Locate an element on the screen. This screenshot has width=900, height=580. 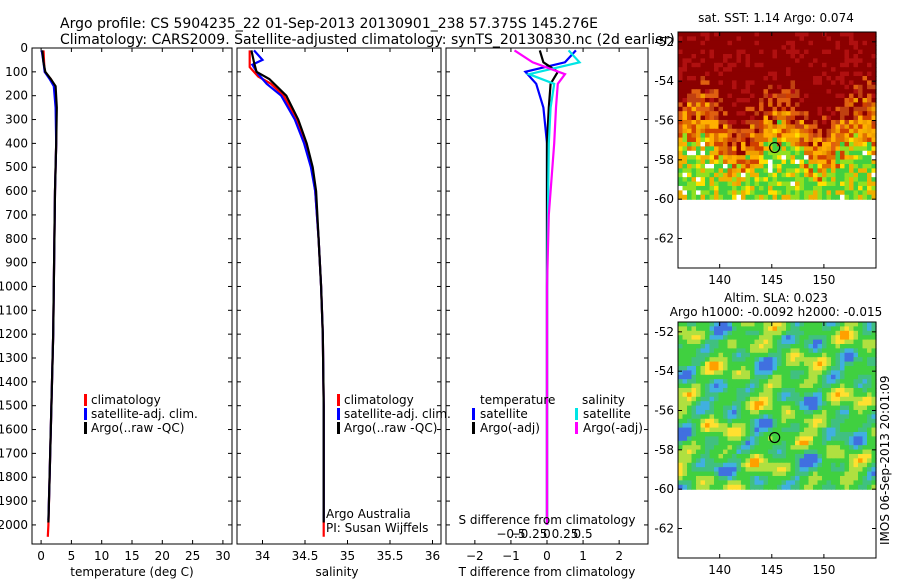
x-tick-label: 36 is located at coordinates (432, 556).